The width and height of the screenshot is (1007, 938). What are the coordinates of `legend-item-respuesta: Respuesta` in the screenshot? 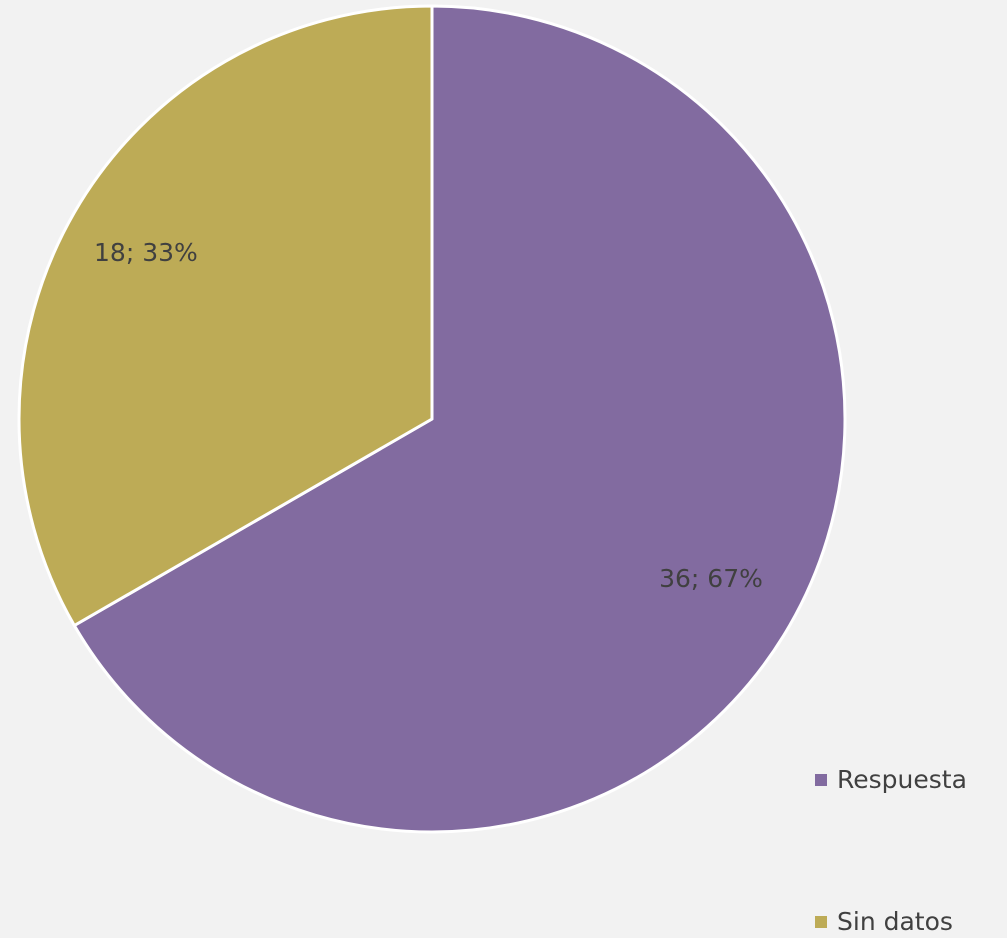 It's located at (891, 780).